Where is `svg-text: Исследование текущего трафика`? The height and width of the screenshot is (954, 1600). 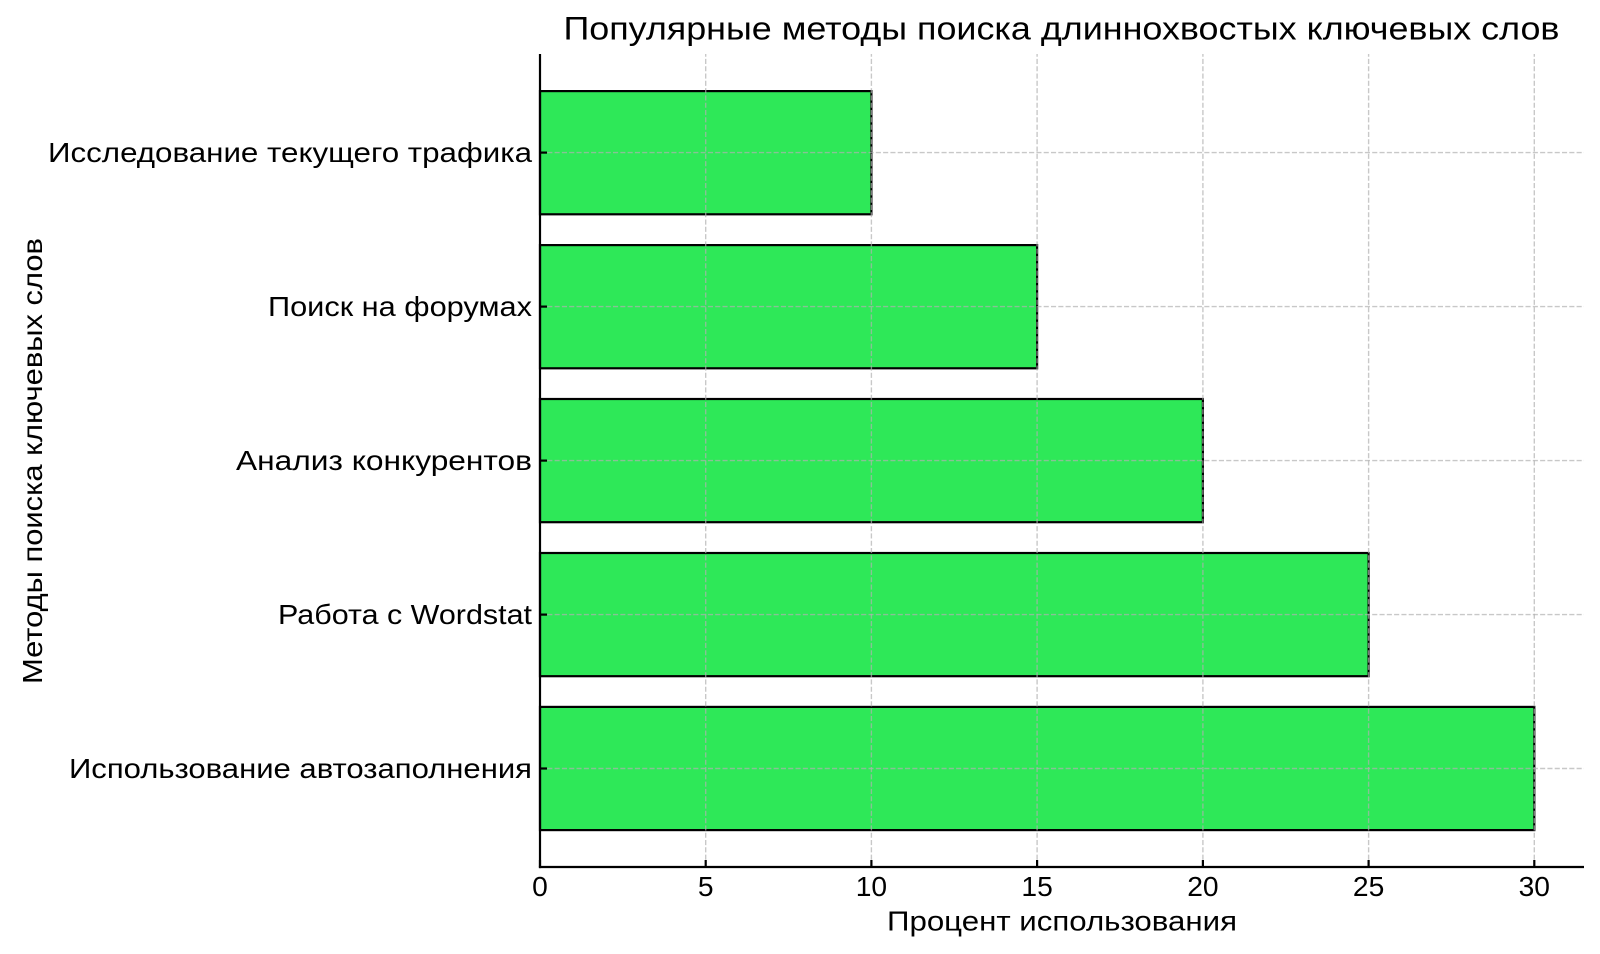 svg-text: Исследование текущего трафика is located at coordinates (290, 152).